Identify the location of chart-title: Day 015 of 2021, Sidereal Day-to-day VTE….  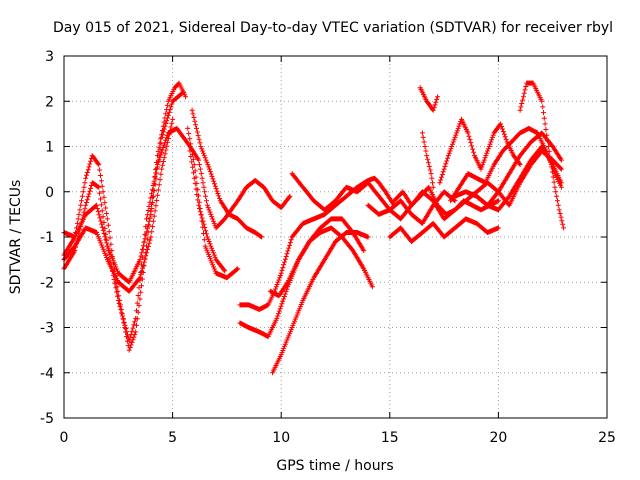
(333, 28).